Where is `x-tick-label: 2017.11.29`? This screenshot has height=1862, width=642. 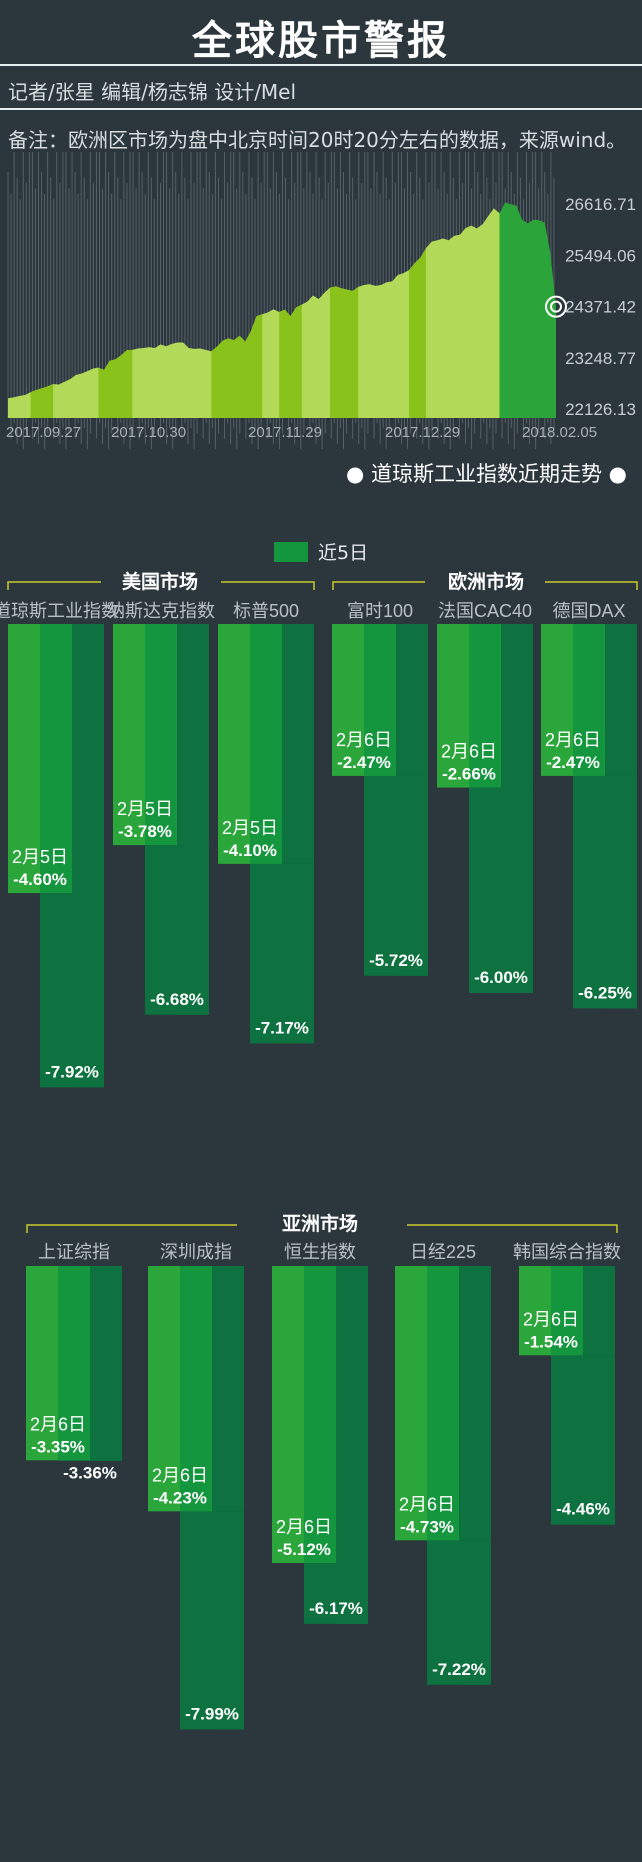 x-tick-label: 2017.11.29 is located at coordinates (285, 432).